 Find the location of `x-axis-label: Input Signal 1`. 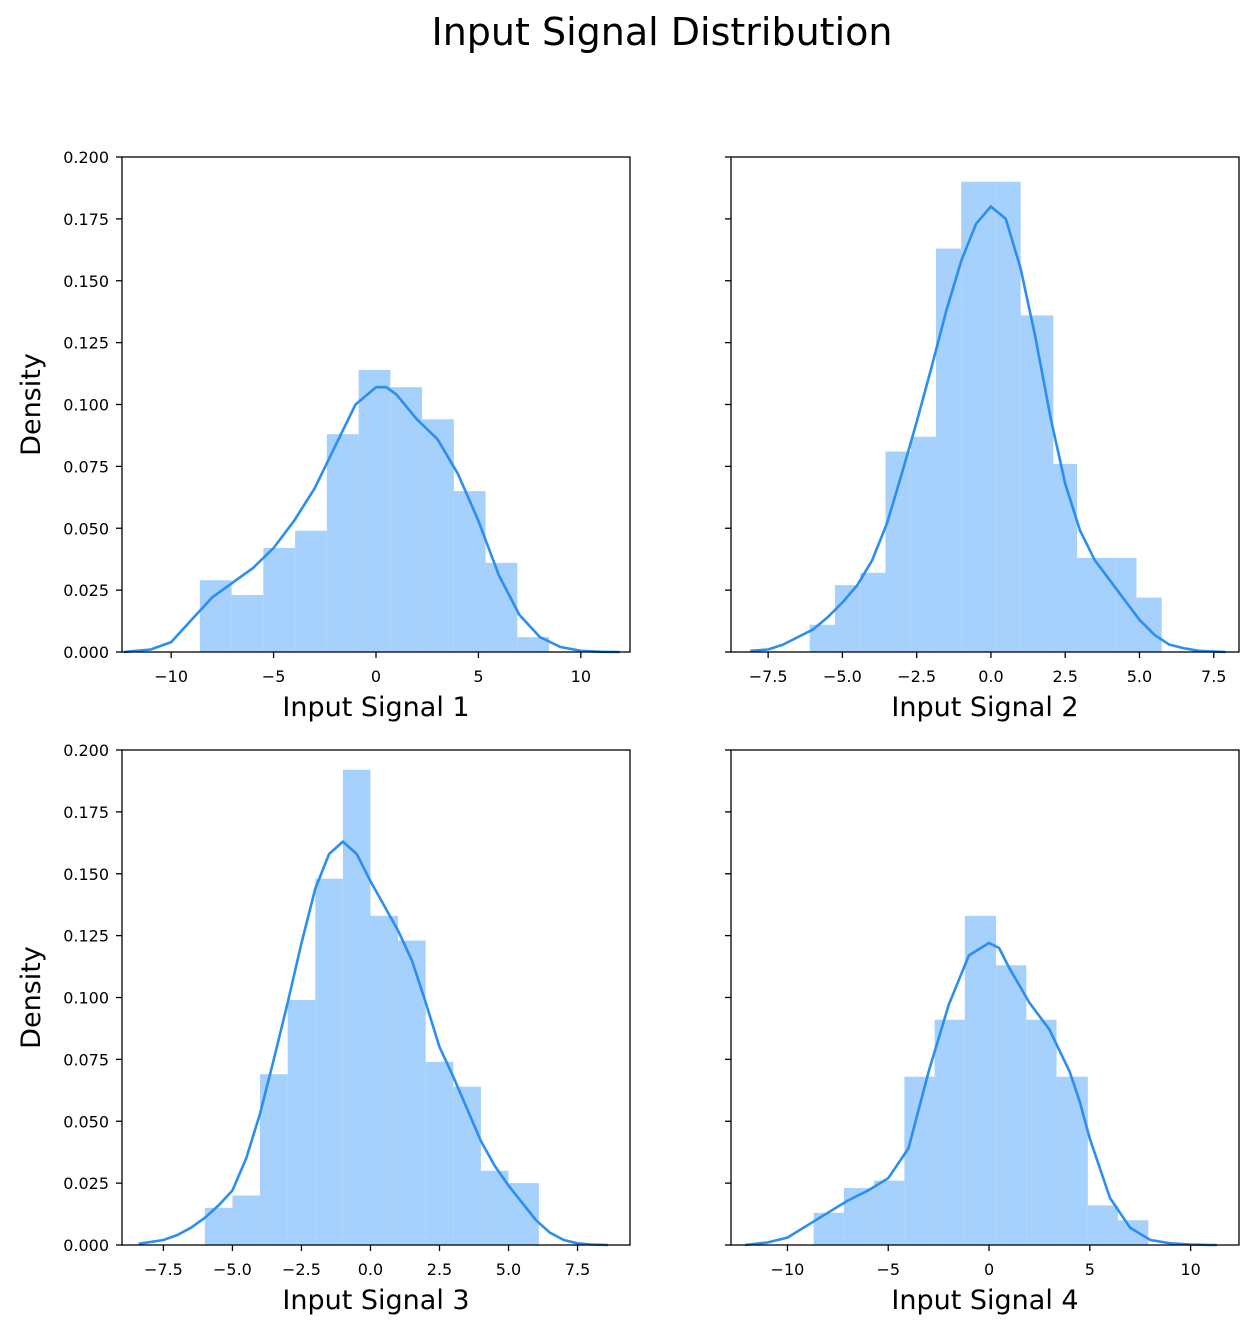

x-axis-label: Input Signal 1 is located at coordinates (375, 707).